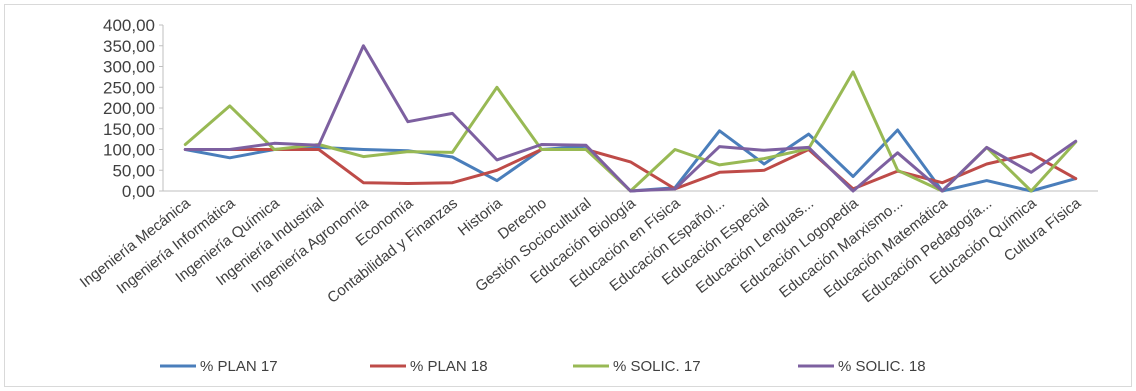 The image size is (1136, 391). Describe the element at coordinates (129, 87) in the screenshot. I see `y-tick-label: 250,00` at that location.